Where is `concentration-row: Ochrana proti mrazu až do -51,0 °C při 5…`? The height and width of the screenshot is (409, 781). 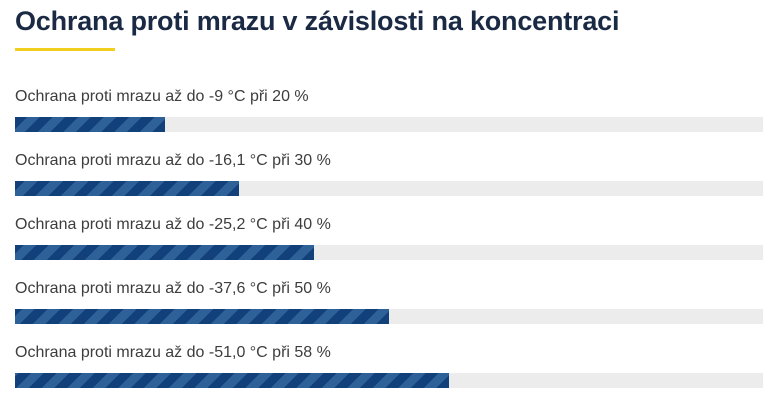 concentration-row: Ochrana proti mrazu až do -51,0 °C při 5… is located at coordinates (389, 375).